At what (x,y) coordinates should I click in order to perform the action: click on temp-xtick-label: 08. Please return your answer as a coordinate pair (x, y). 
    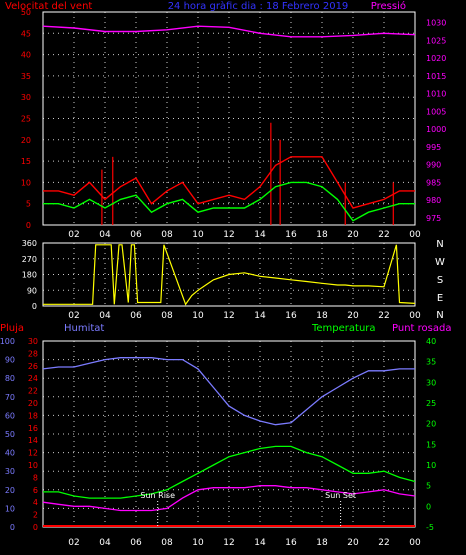
    Looking at the image, I should click on (167, 543).